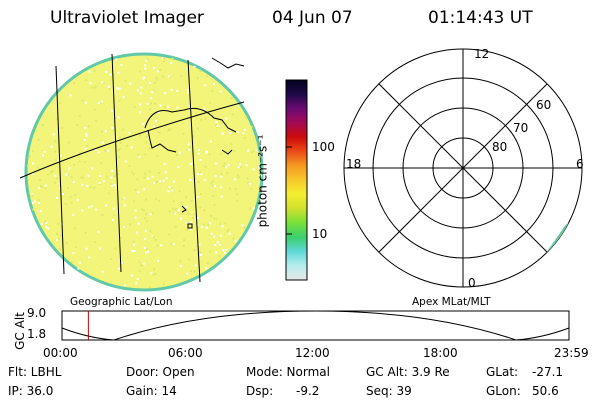  Describe the element at coordinates (354, 164) in the screenshot. I see `mlt-label-18: 18` at that location.